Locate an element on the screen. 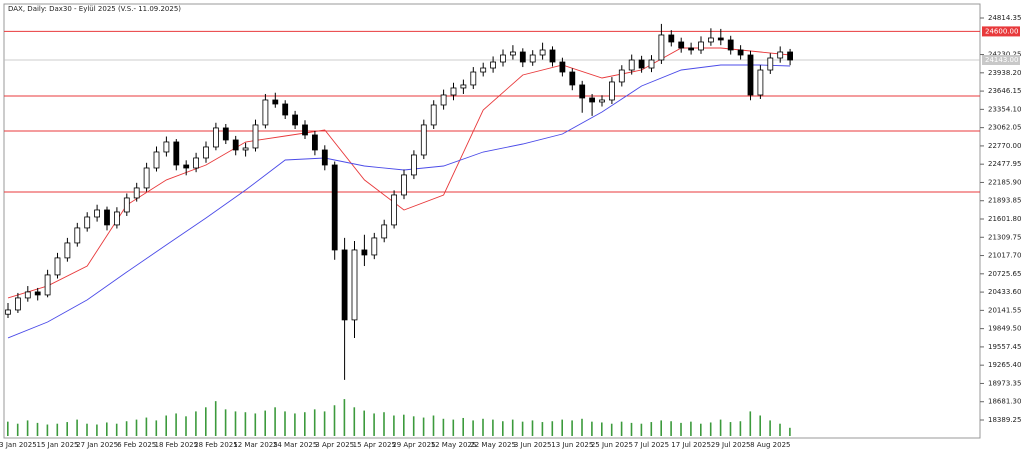  x-tick-label: 8 Aug 2025 is located at coordinates (770, 445).